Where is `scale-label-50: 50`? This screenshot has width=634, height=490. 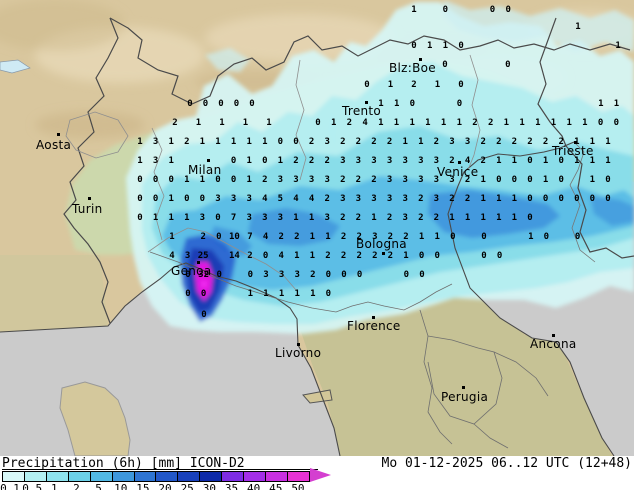 scale-label-50: 50 is located at coordinates (298, 486).